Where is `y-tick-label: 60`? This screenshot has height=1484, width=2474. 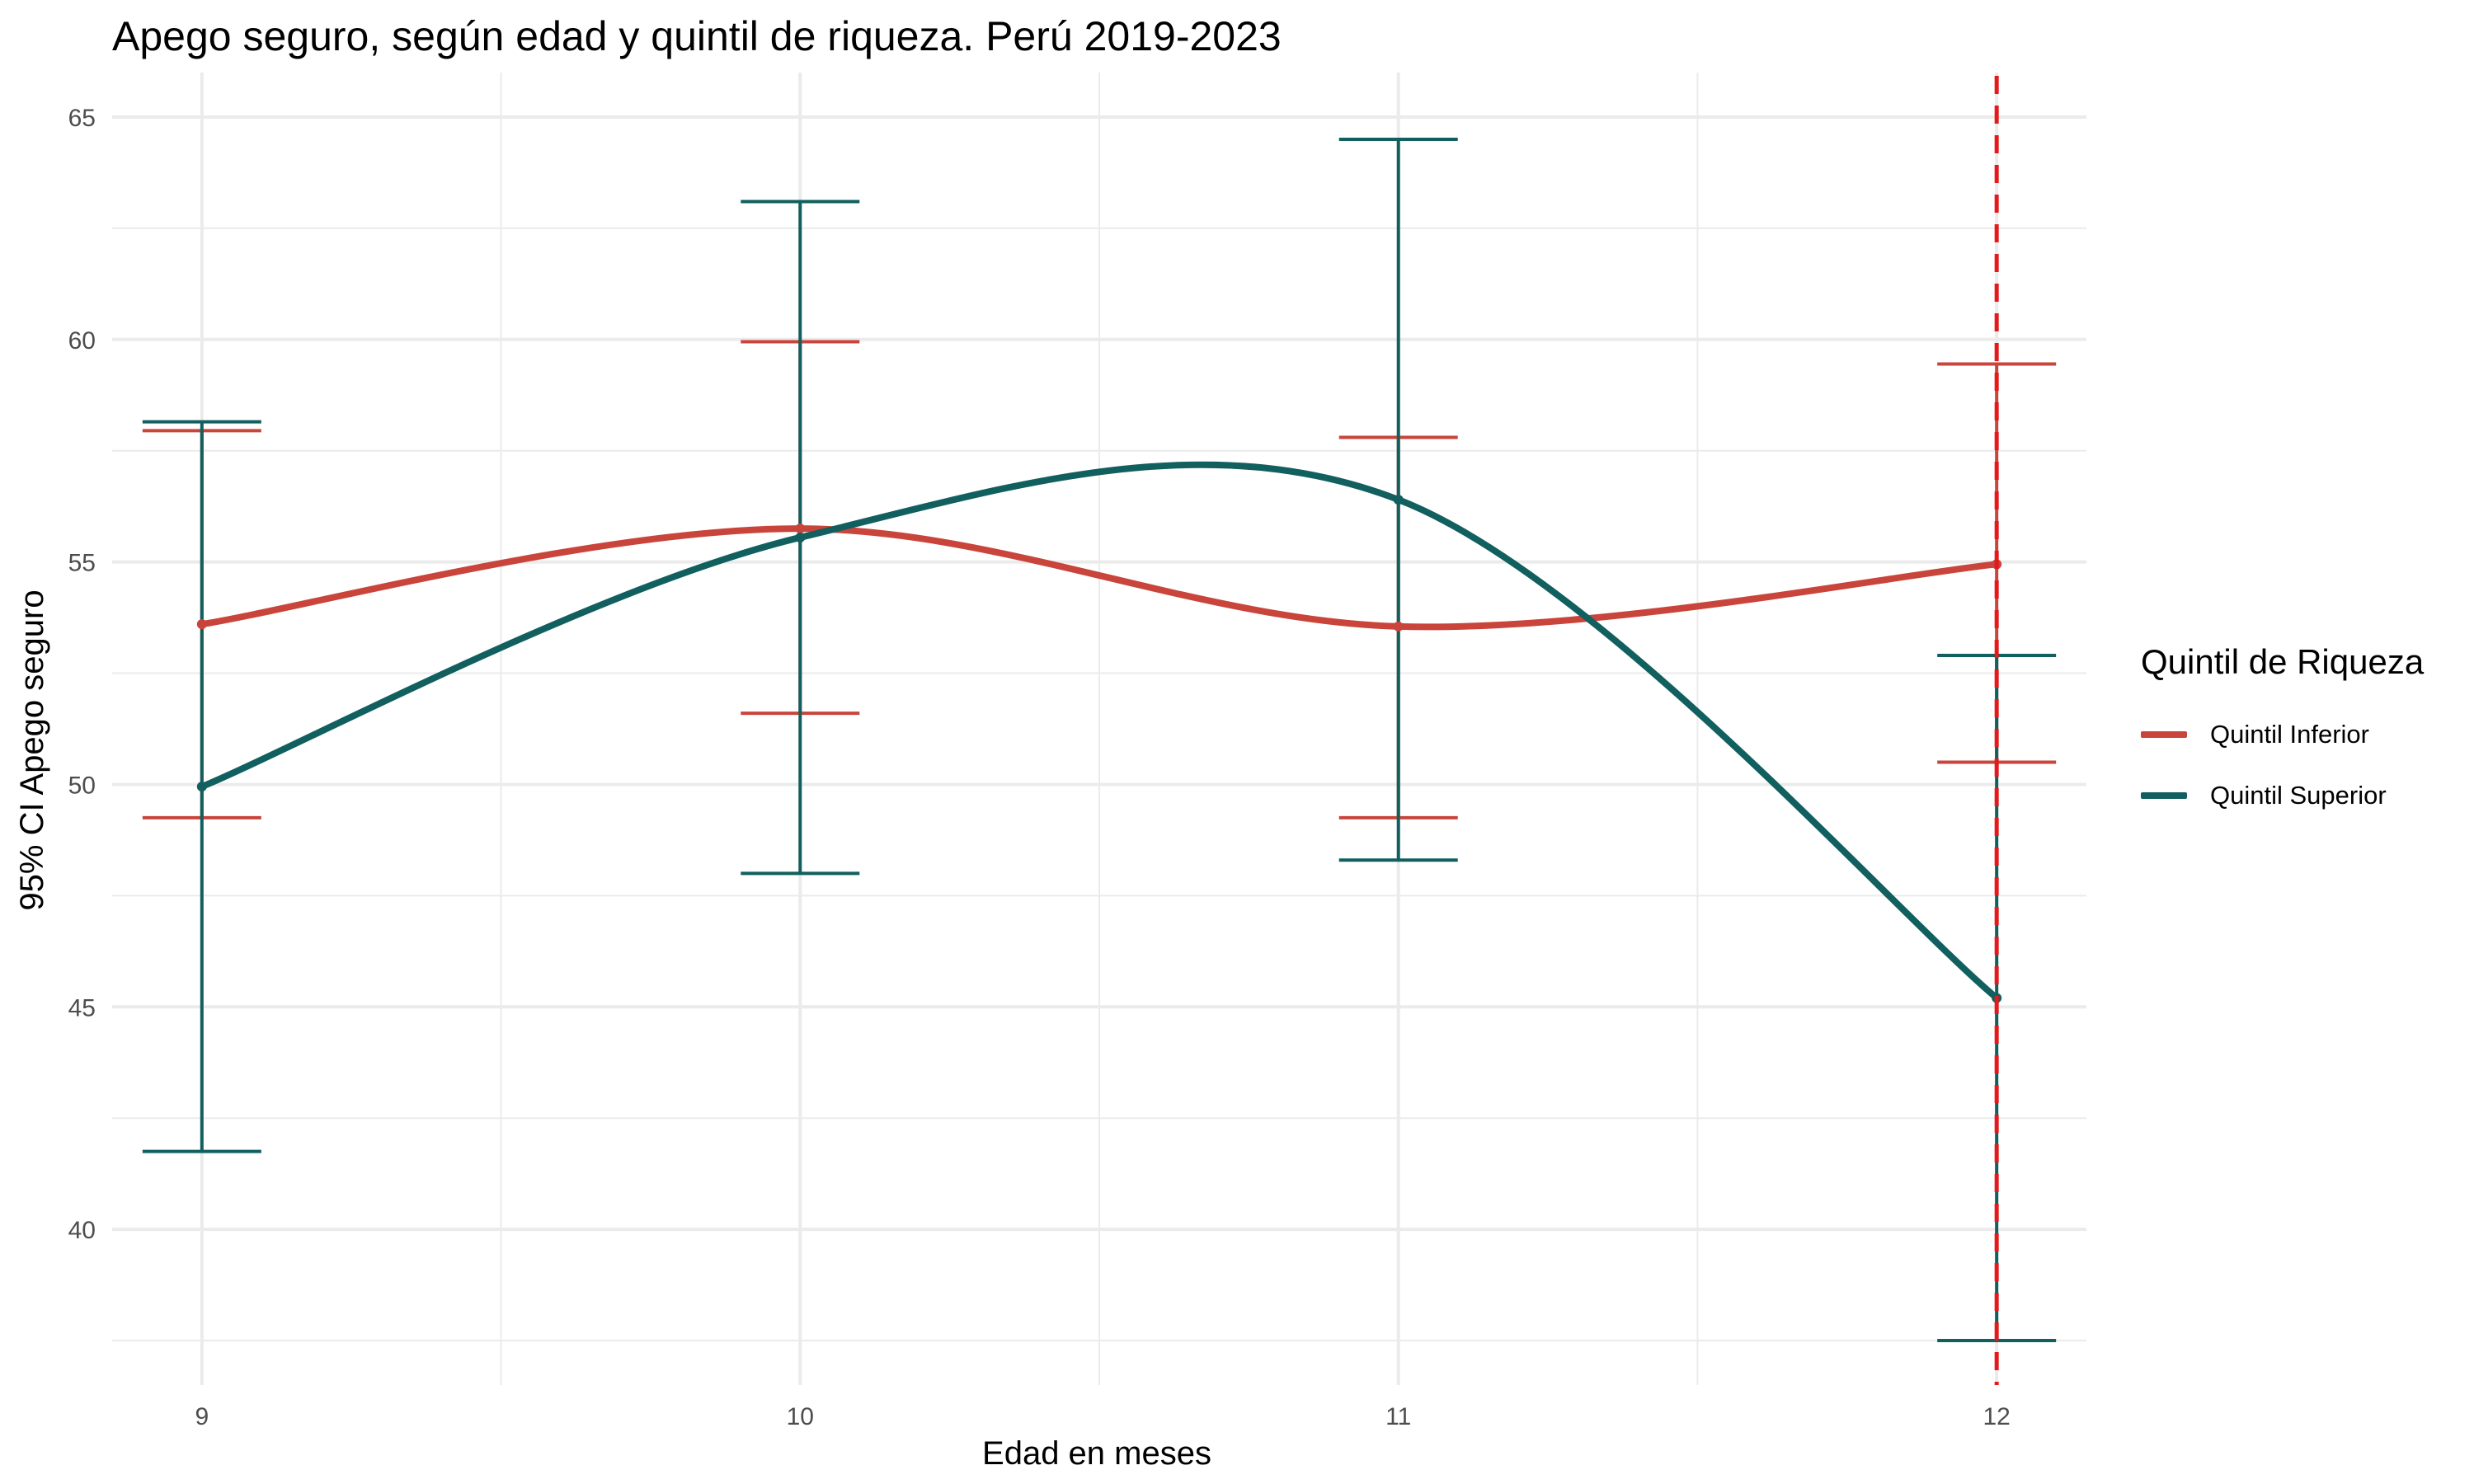 y-tick-label: 60 is located at coordinates (82, 341).